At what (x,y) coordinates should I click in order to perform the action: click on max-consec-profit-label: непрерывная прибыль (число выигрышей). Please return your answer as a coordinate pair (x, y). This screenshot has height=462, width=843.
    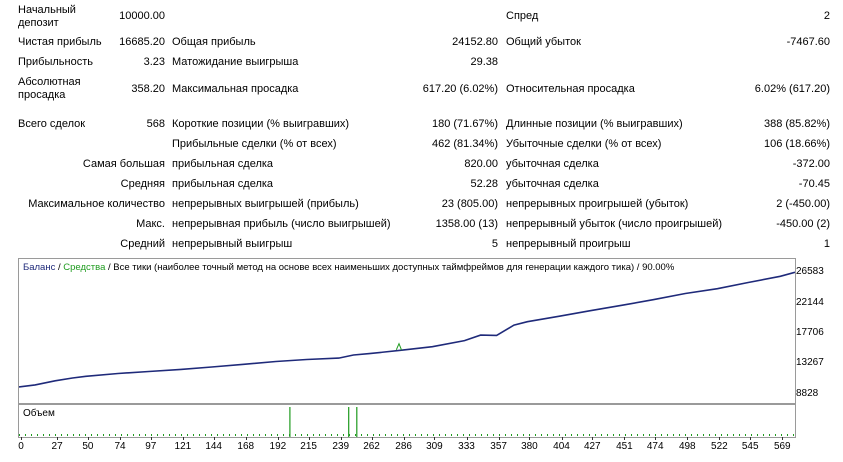
    Looking at the image, I should click on (281, 224).